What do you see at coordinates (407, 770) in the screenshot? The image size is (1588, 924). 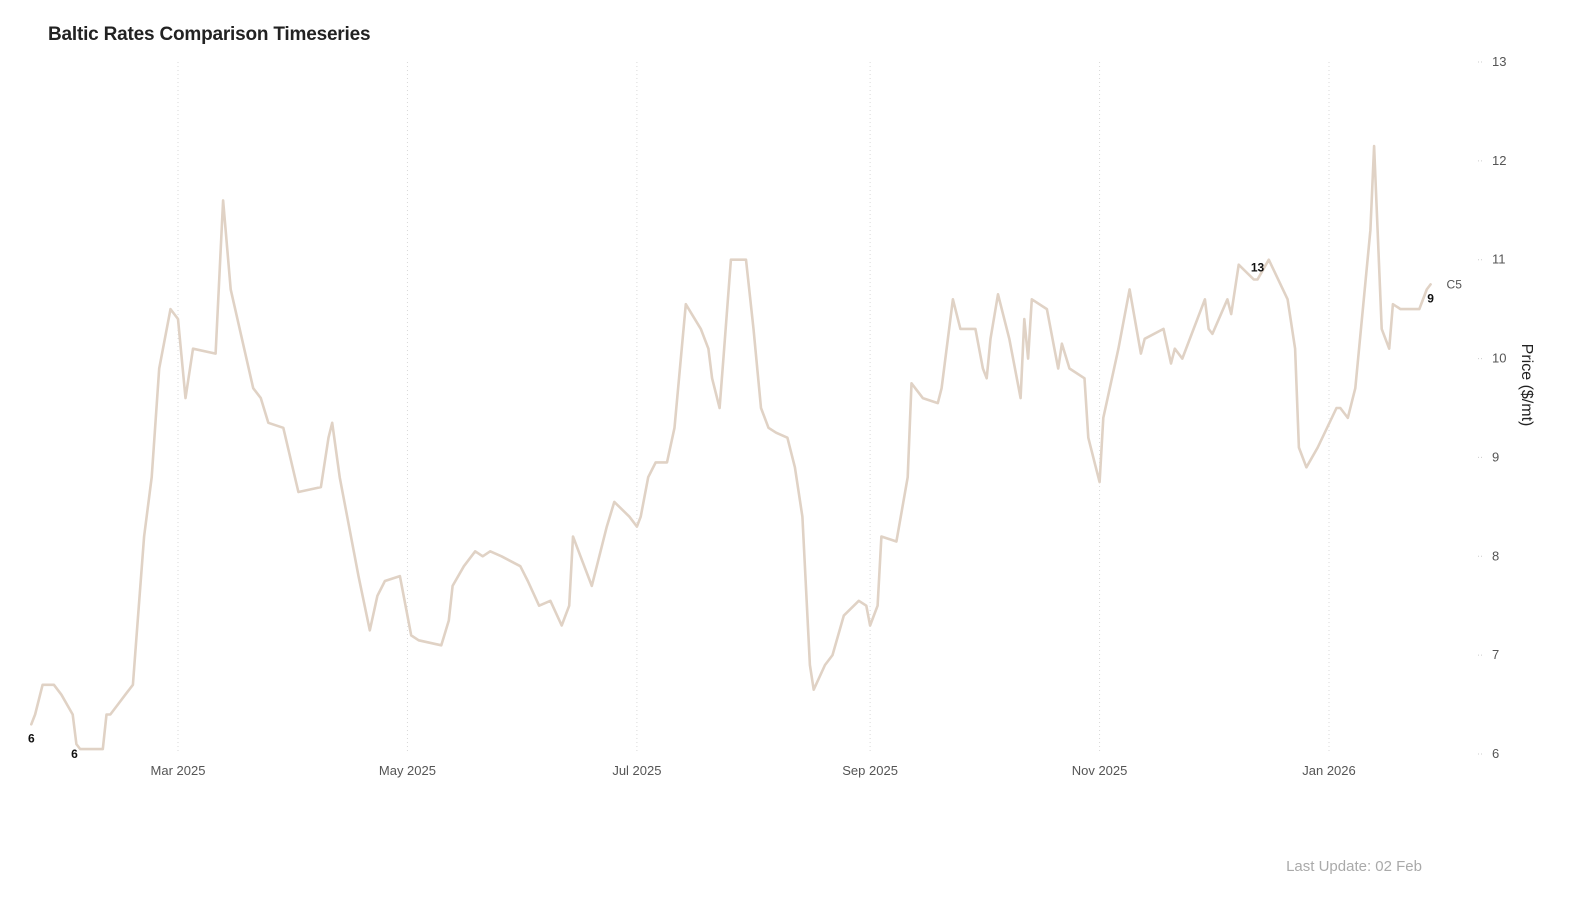 I see `x-tick-label: May 2025` at bounding box center [407, 770].